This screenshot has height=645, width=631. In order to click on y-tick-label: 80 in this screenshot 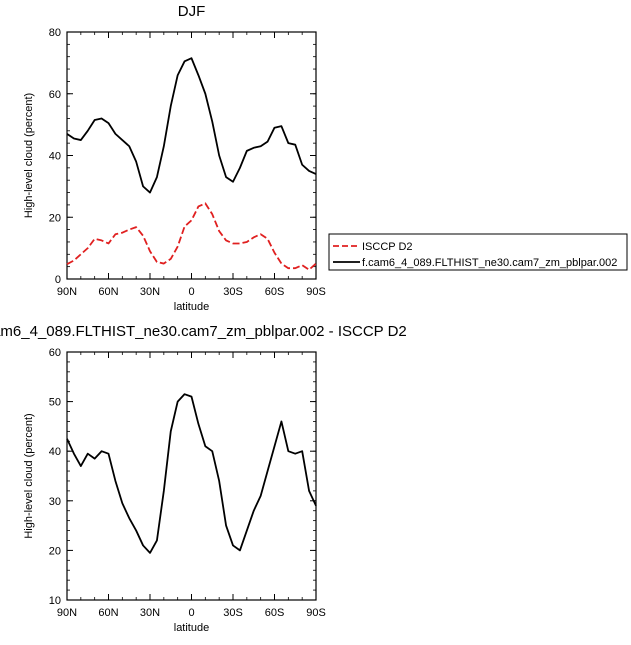, I will do `click(55, 33)`.